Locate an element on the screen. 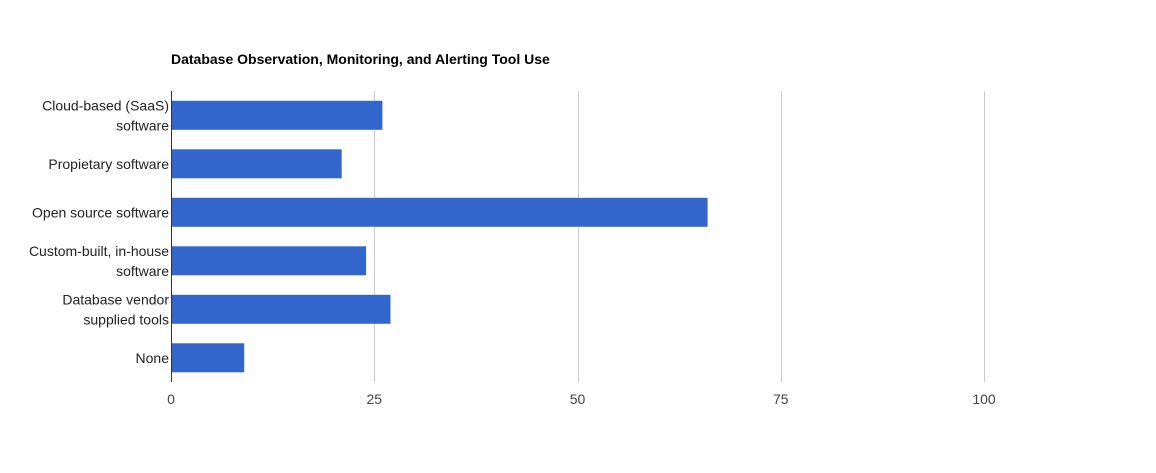 The image size is (1156, 473). x-tick-label-25: 25 is located at coordinates (375, 399).